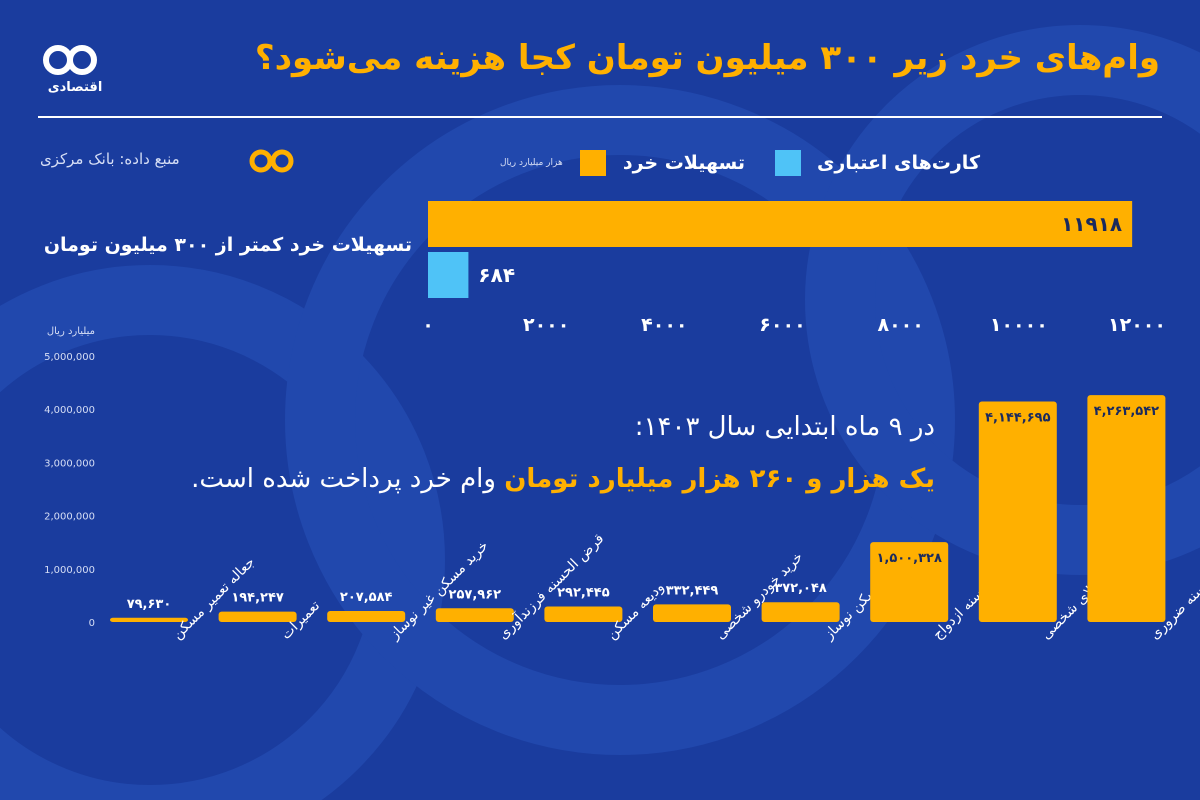  Describe the element at coordinates (1126, 411) in the screenshot. I see `vbar-value-label: ۴,۲۶۳,۵۴۲` at that location.